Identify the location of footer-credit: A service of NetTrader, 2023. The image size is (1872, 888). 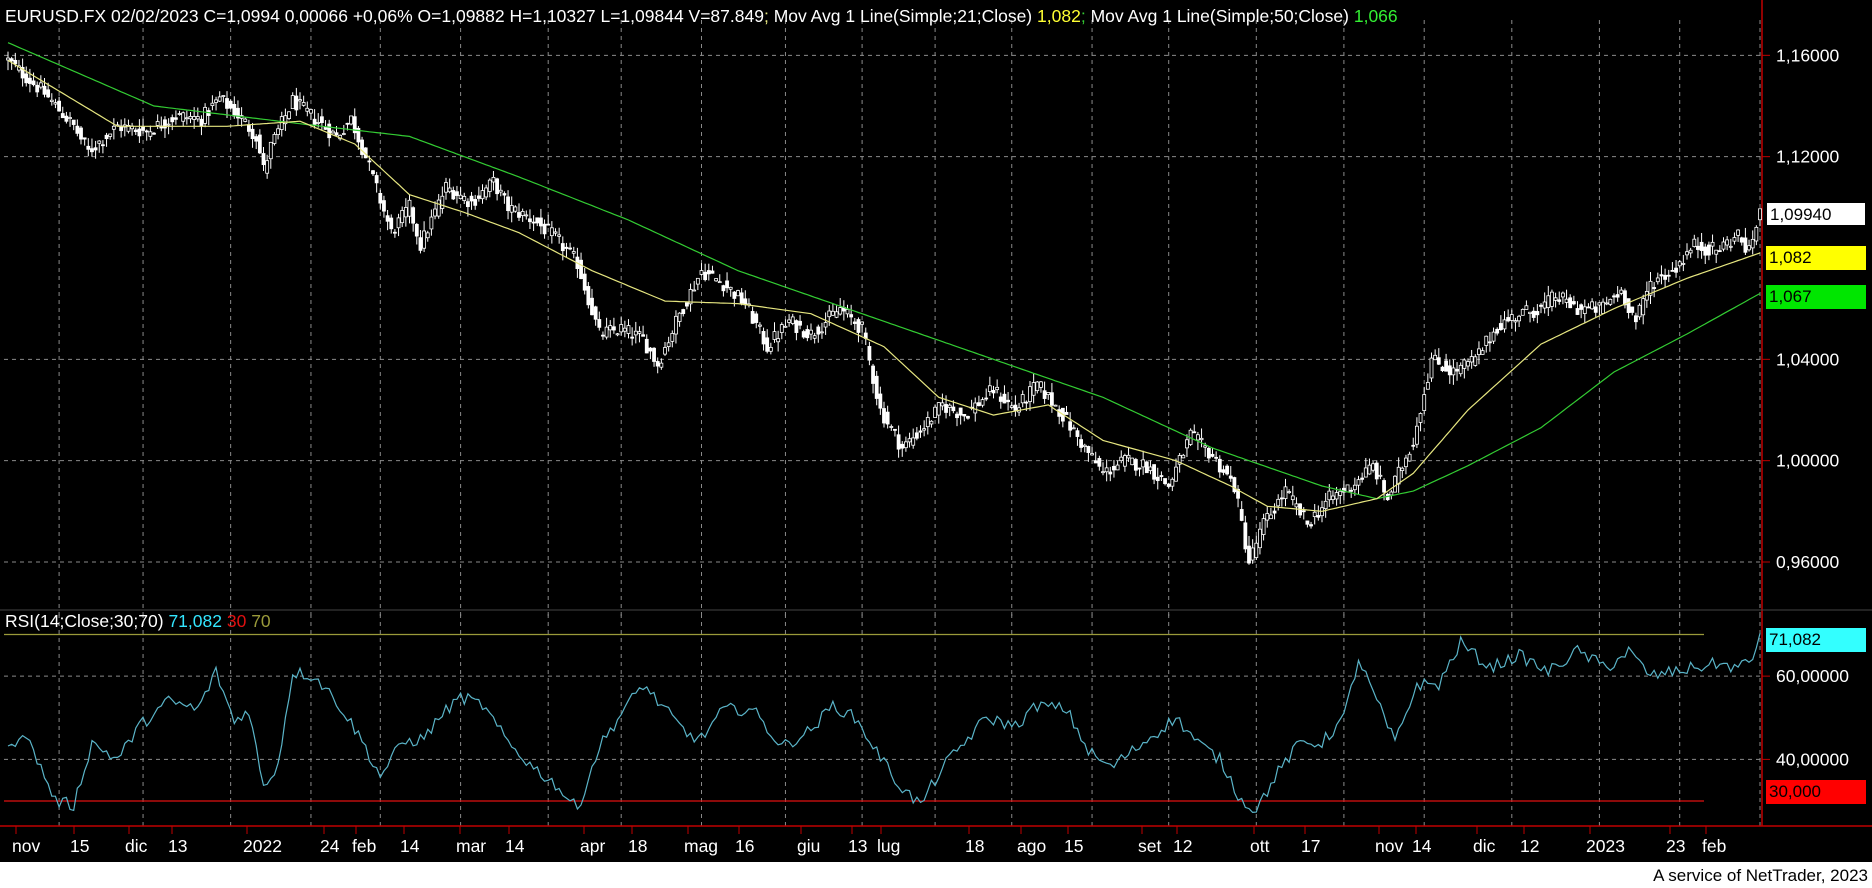
(1760, 875).